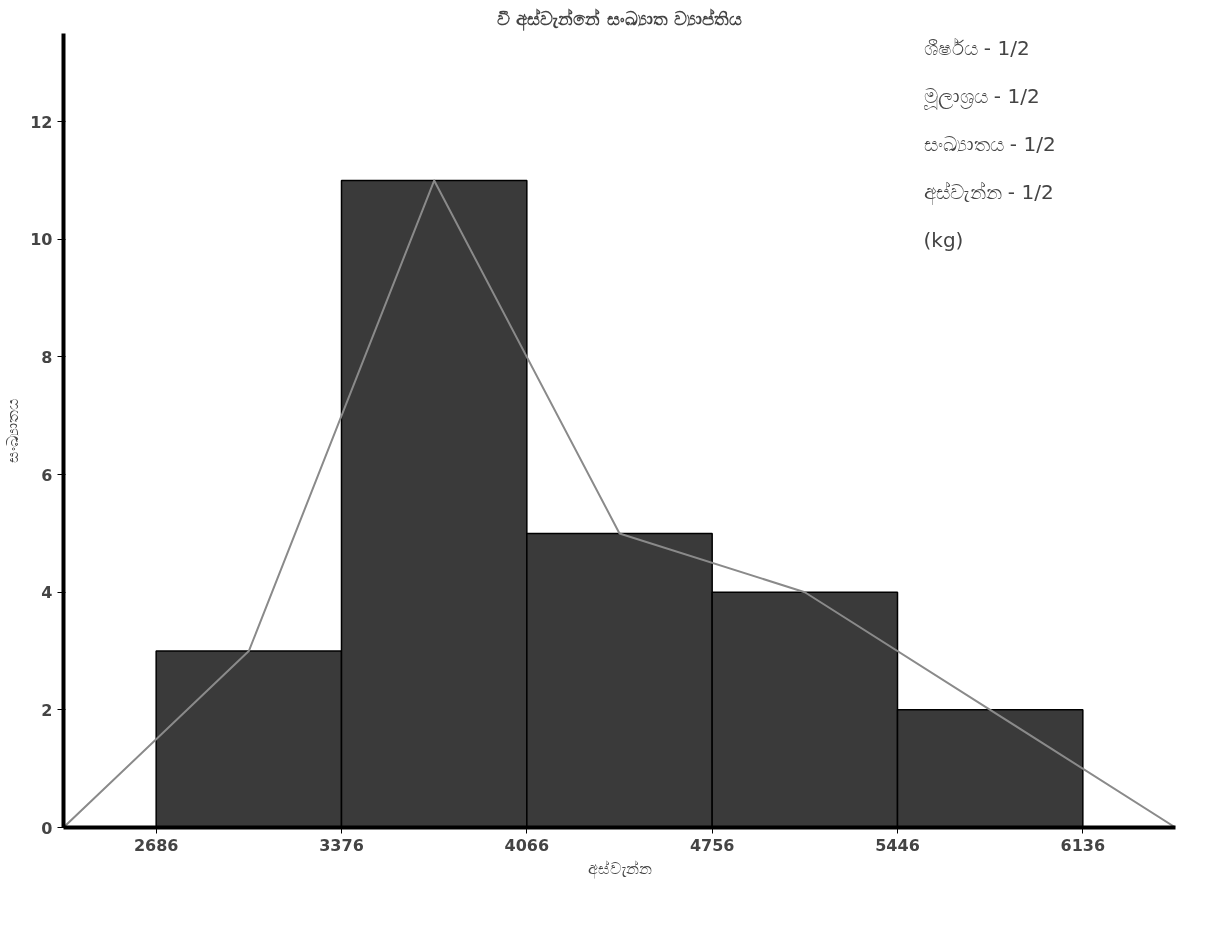  Describe the element at coordinates (981, 96) in the screenshot. I see `annotation: මූලාශ්‍රය - 1/2` at that location.